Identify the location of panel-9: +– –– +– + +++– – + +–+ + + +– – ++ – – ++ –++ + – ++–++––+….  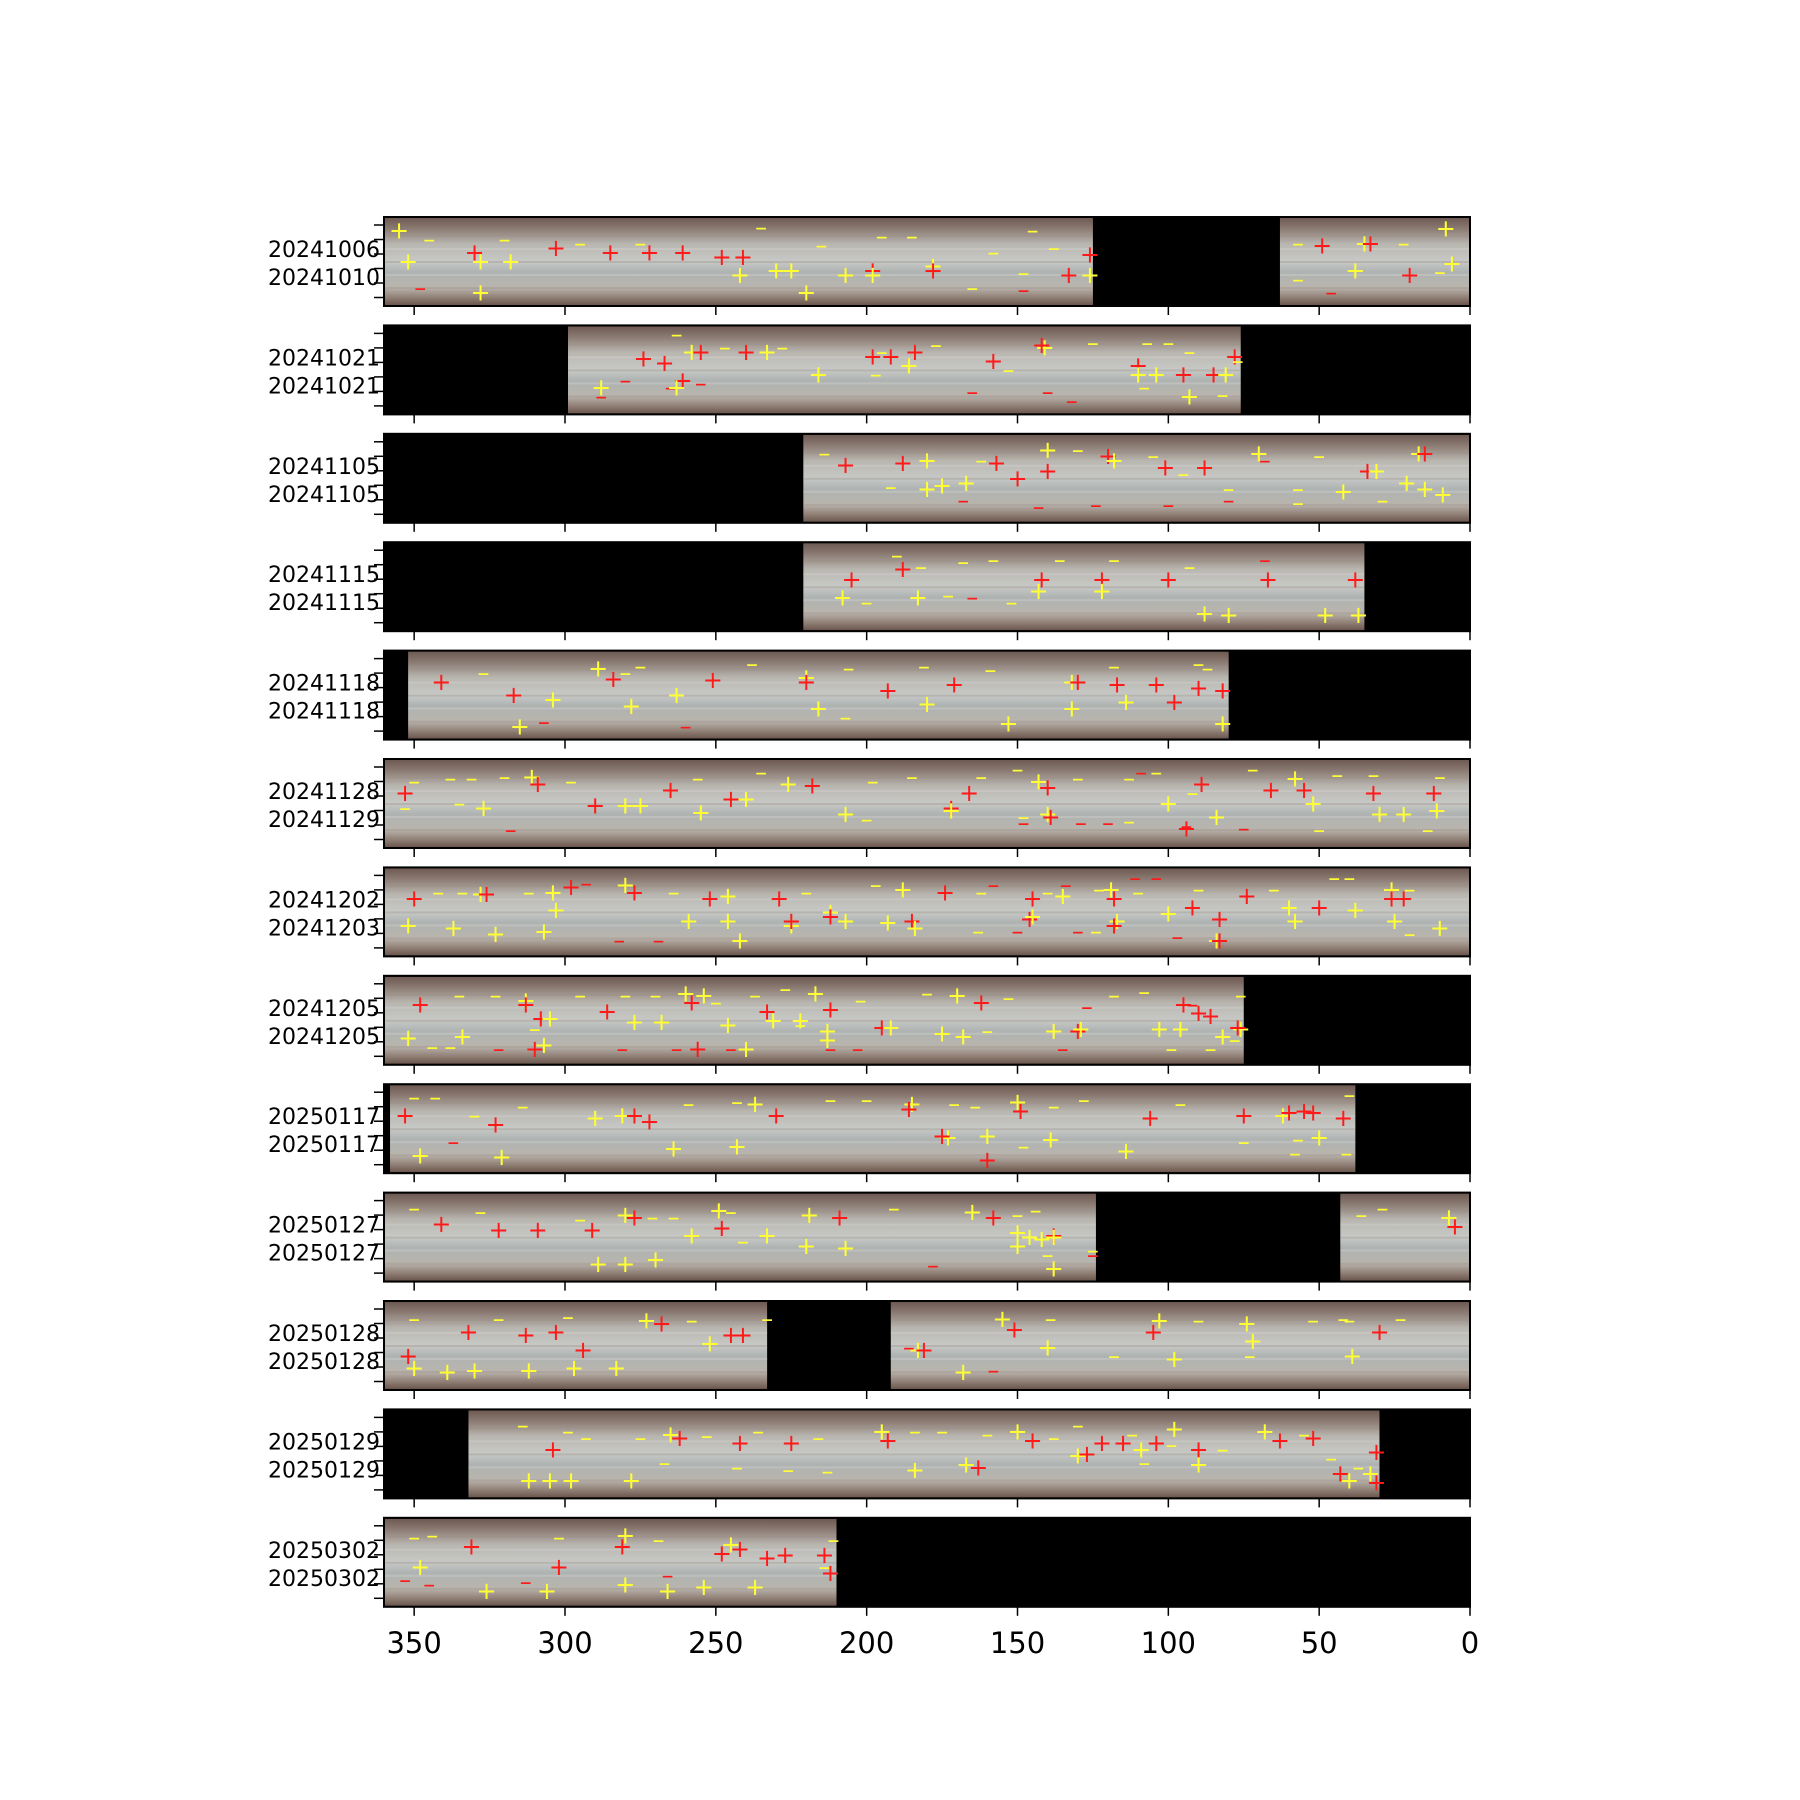
(869, 1132).